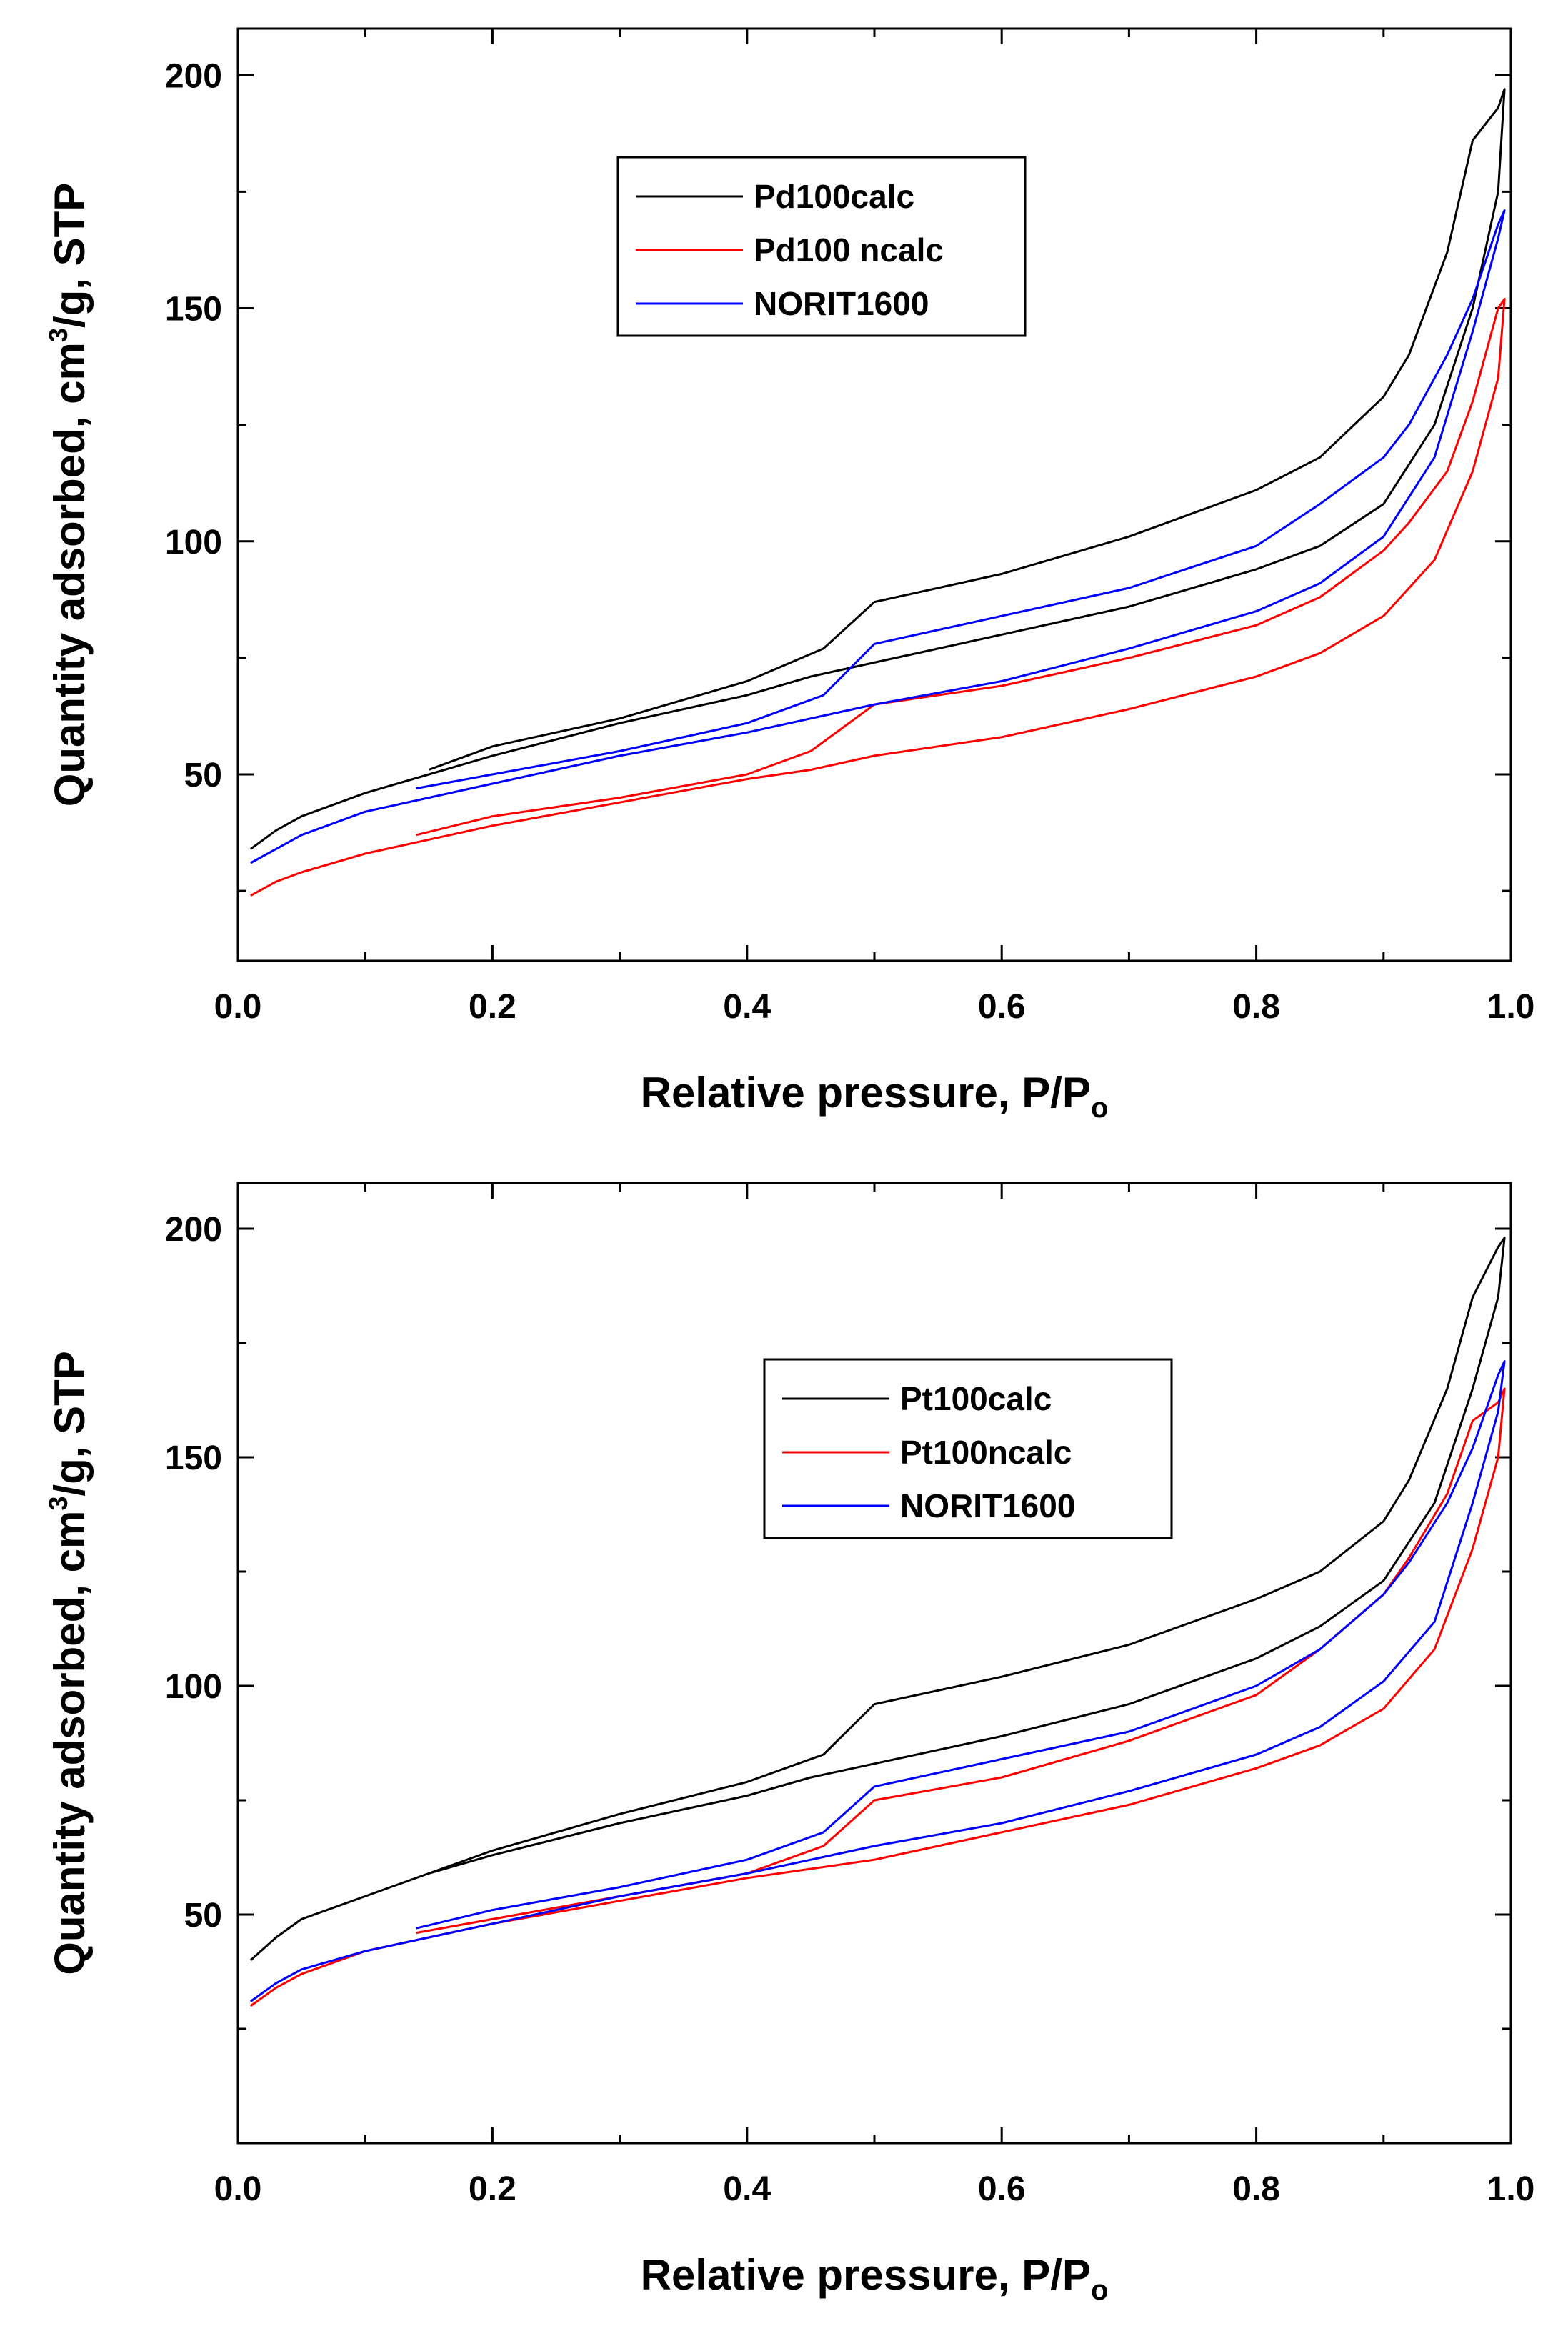 The width and height of the screenshot is (1568, 2326). I want to click on legend-label: Pd100 ncalc, so click(849, 250).